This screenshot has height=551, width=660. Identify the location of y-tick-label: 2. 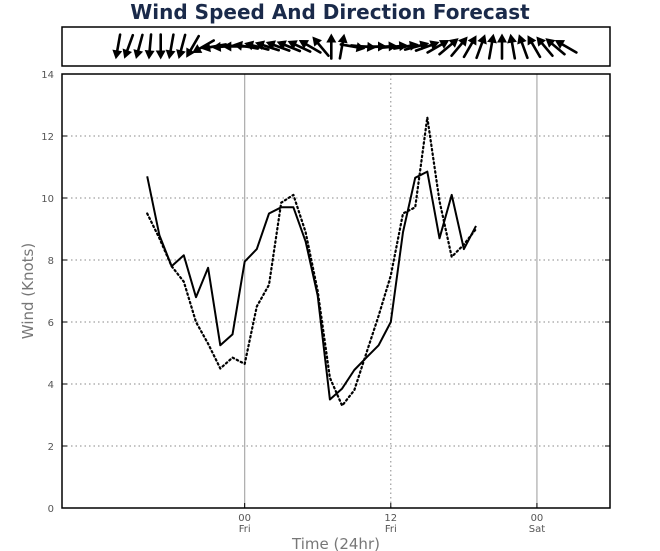
(51, 447).